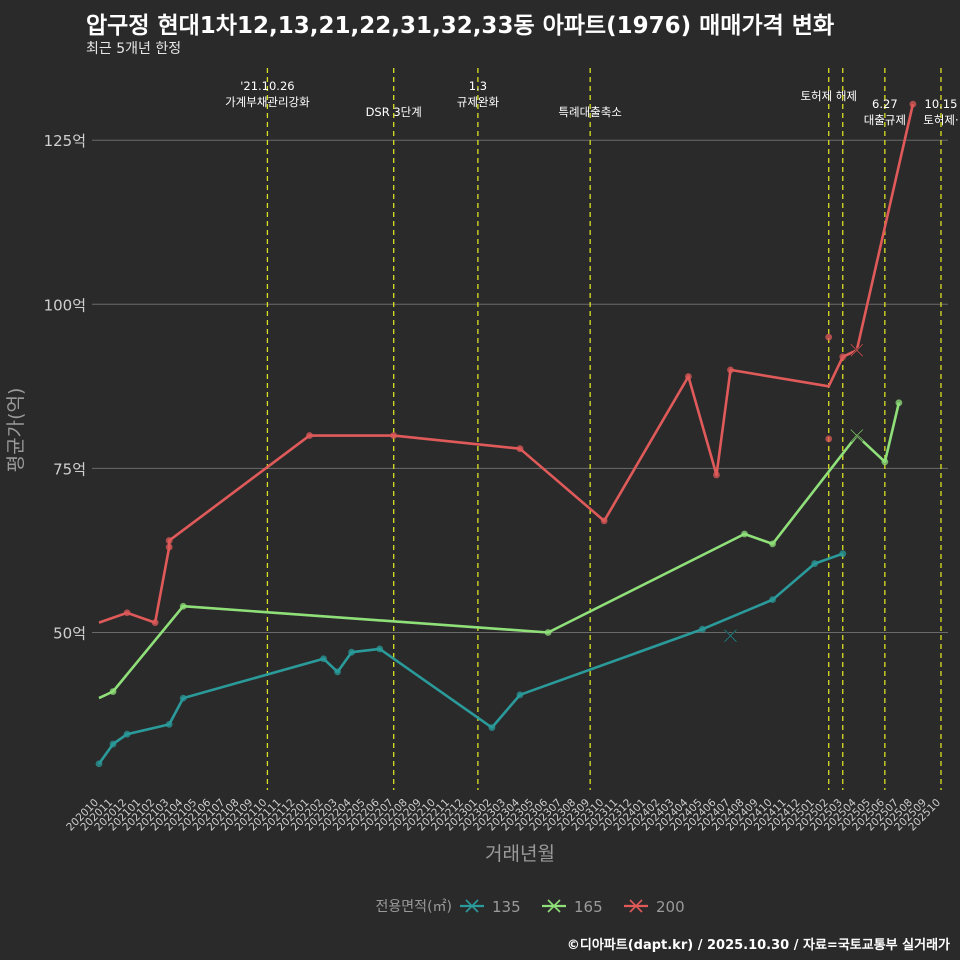 This screenshot has height=960, width=960. Describe the element at coordinates (589, 112) in the screenshot. I see `event-label: 특례대출축소` at that location.